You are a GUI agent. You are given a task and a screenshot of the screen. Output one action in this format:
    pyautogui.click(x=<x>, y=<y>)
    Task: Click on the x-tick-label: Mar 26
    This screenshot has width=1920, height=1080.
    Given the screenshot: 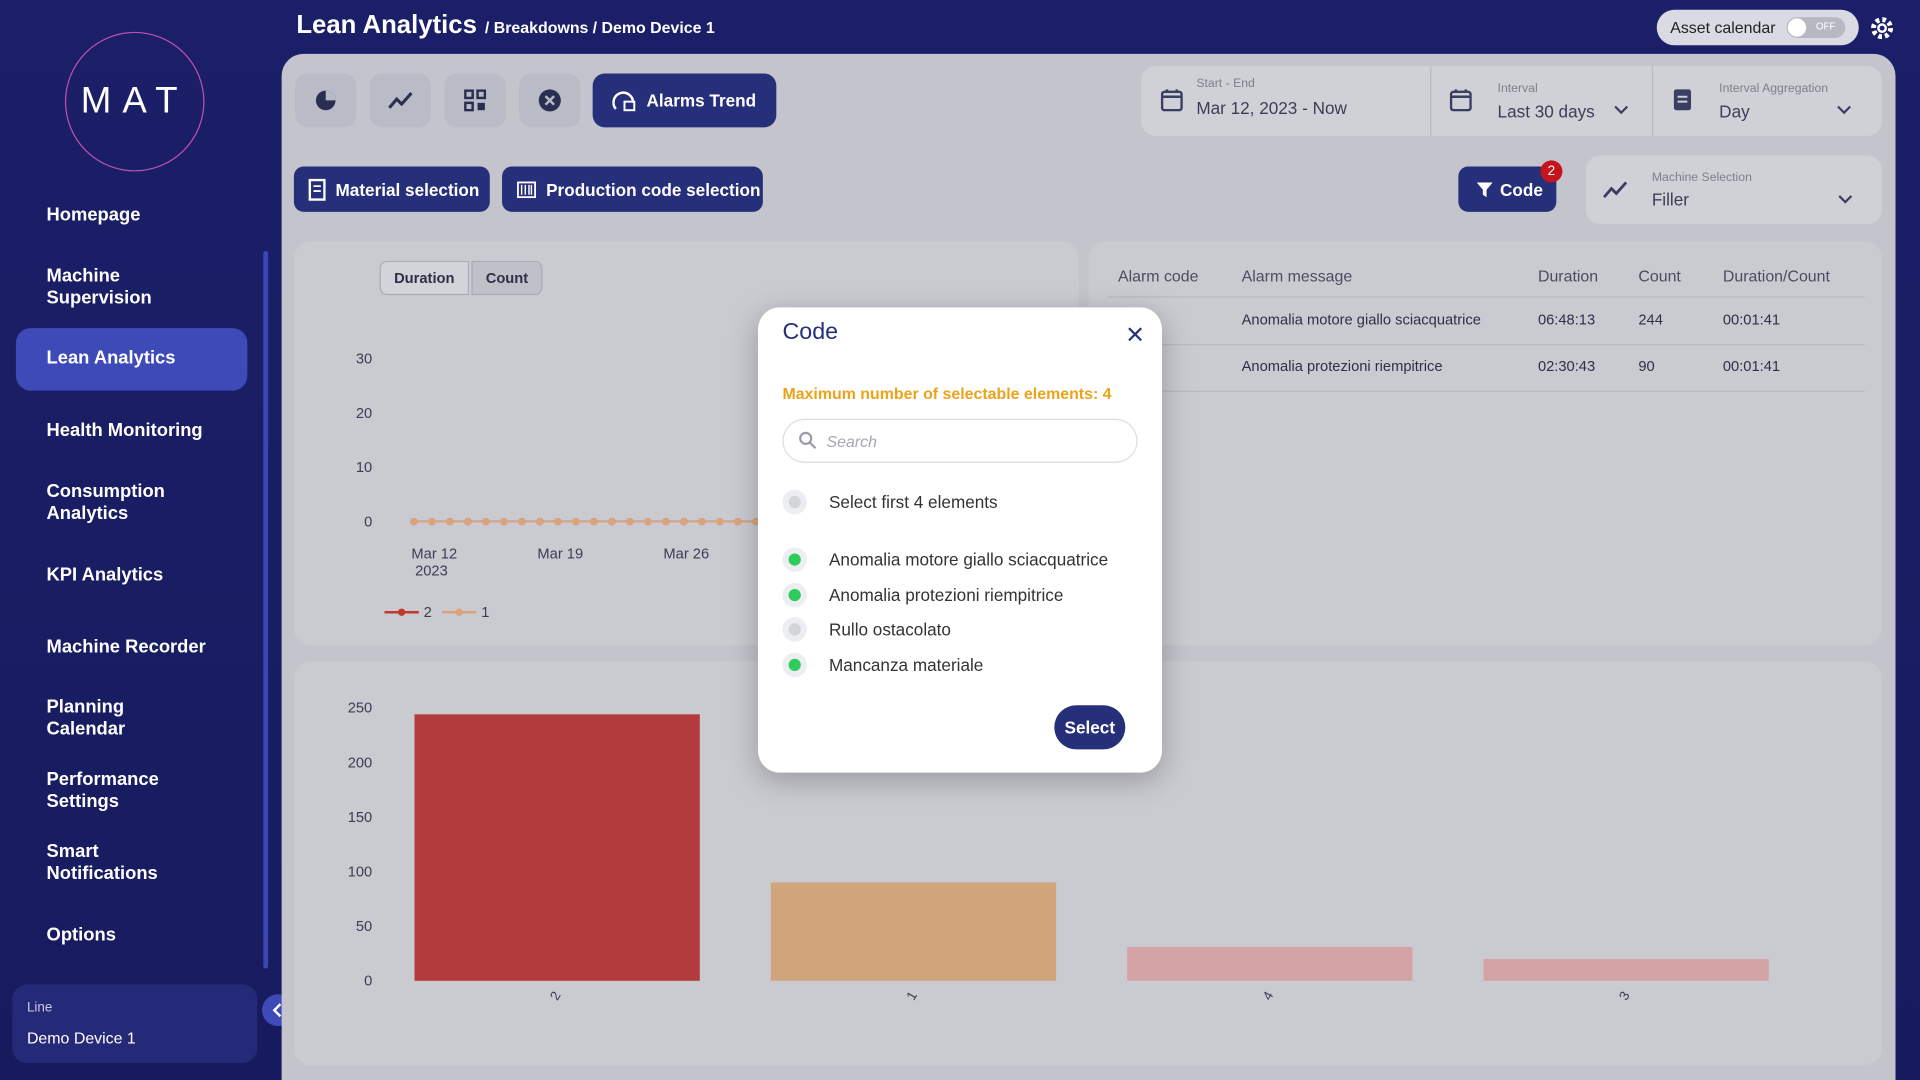 What is the action you would take?
    pyautogui.click(x=686, y=554)
    